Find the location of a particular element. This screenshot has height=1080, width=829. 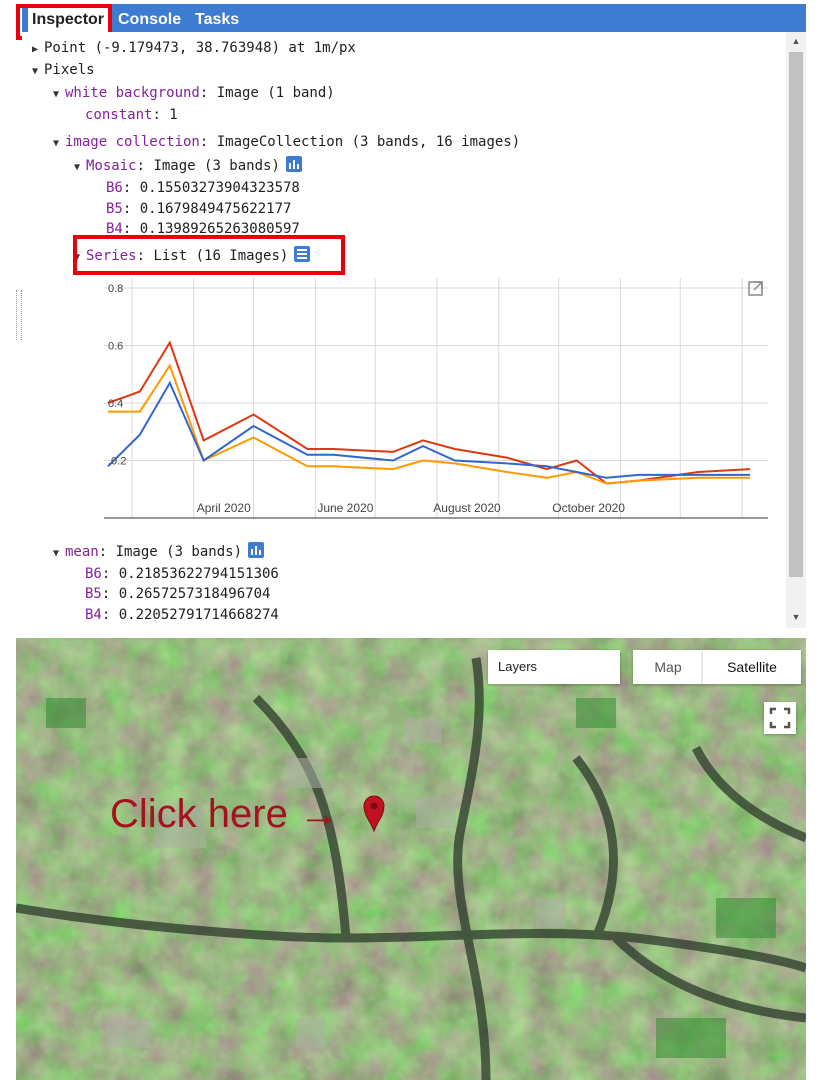

mean-row: ▼ mean: Image (3 bands) is located at coordinates (159, 552).